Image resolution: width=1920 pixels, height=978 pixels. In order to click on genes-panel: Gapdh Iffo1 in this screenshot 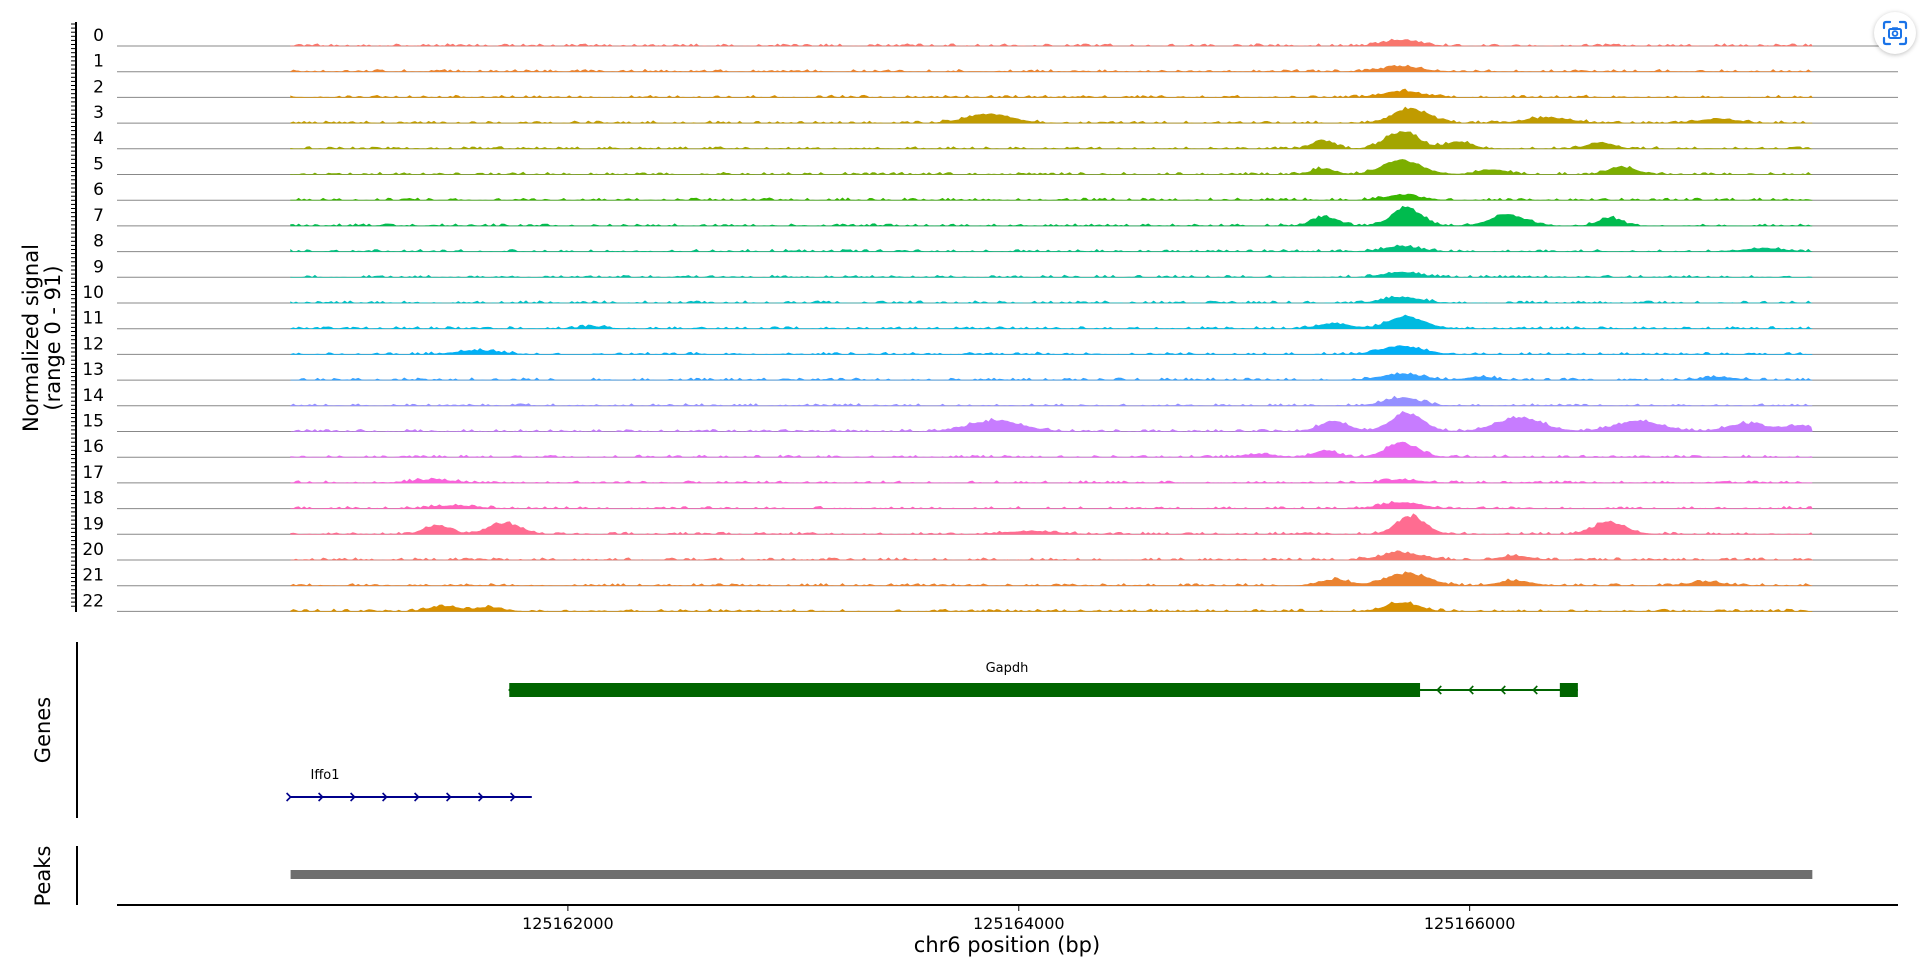, I will do `click(932, 731)`.